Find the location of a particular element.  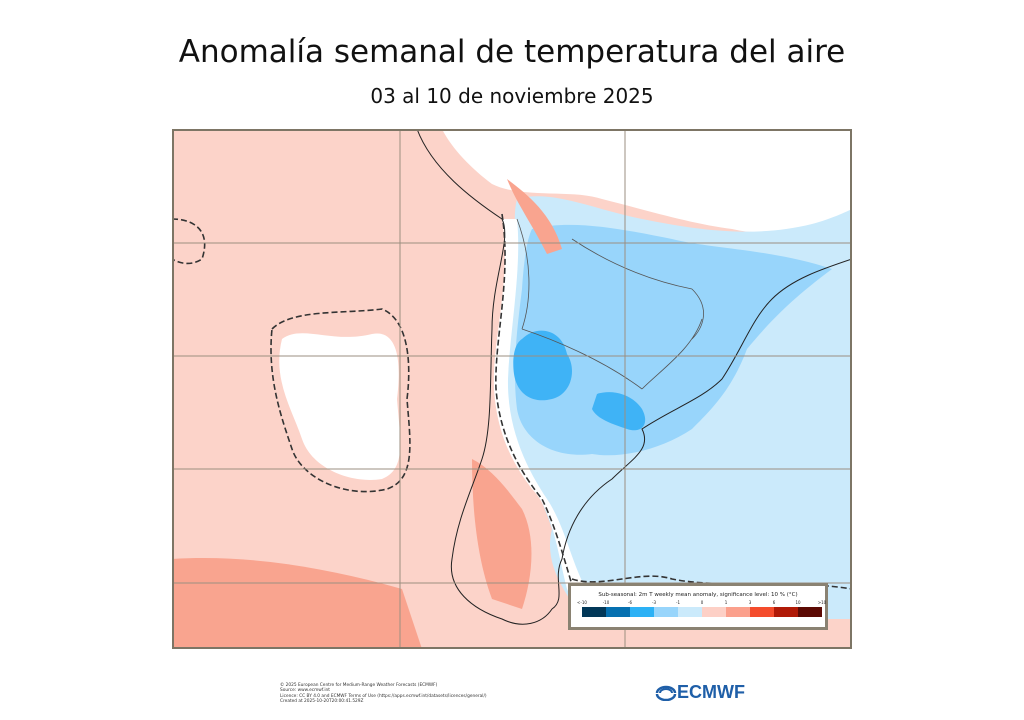

created-line: Created at 2025-10-20T20:00:41.529Z is located at coordinates (322, 701).